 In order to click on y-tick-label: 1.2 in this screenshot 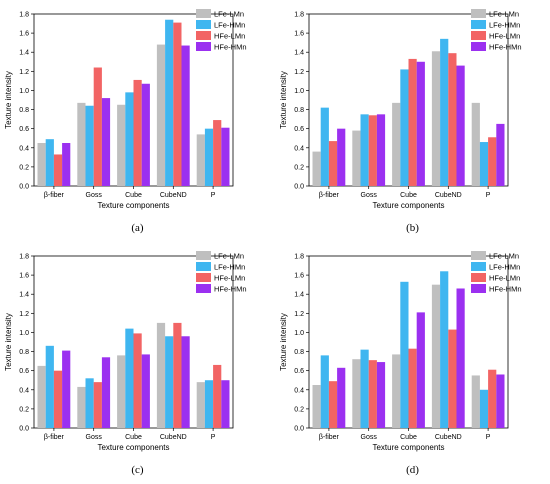, I will do `click(299, 314)`.